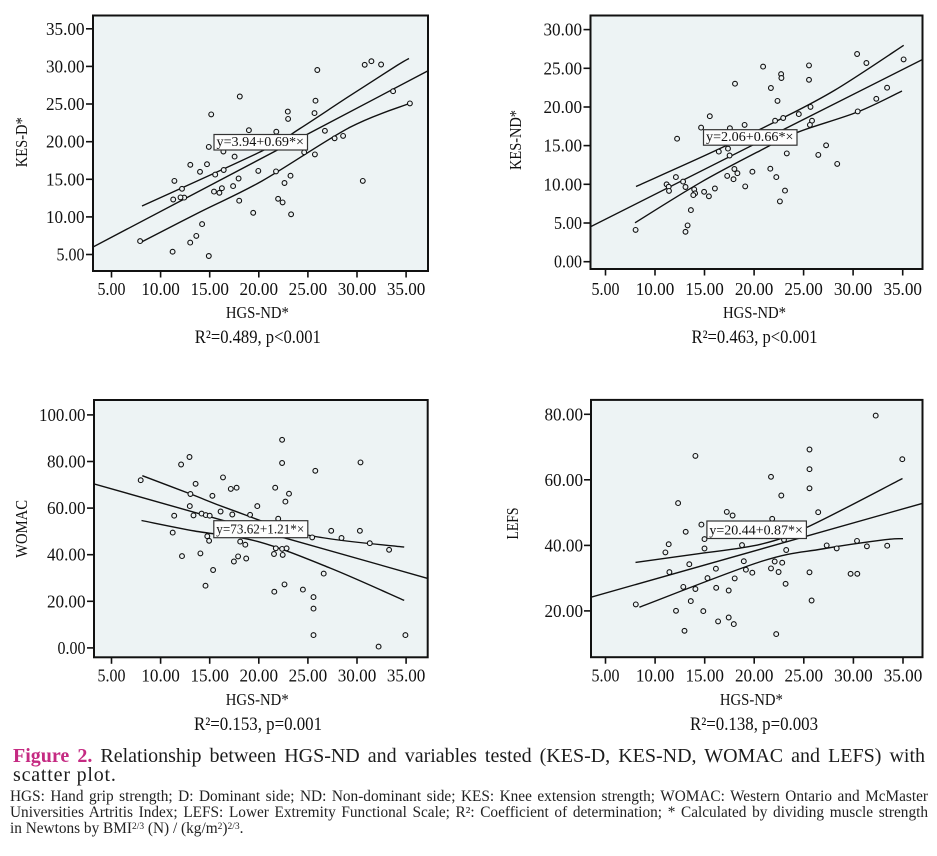  Describe the element at coordinates (260, 530) in the screenshot. I see `svg-text: y=73.62+1.21*×` at that location.